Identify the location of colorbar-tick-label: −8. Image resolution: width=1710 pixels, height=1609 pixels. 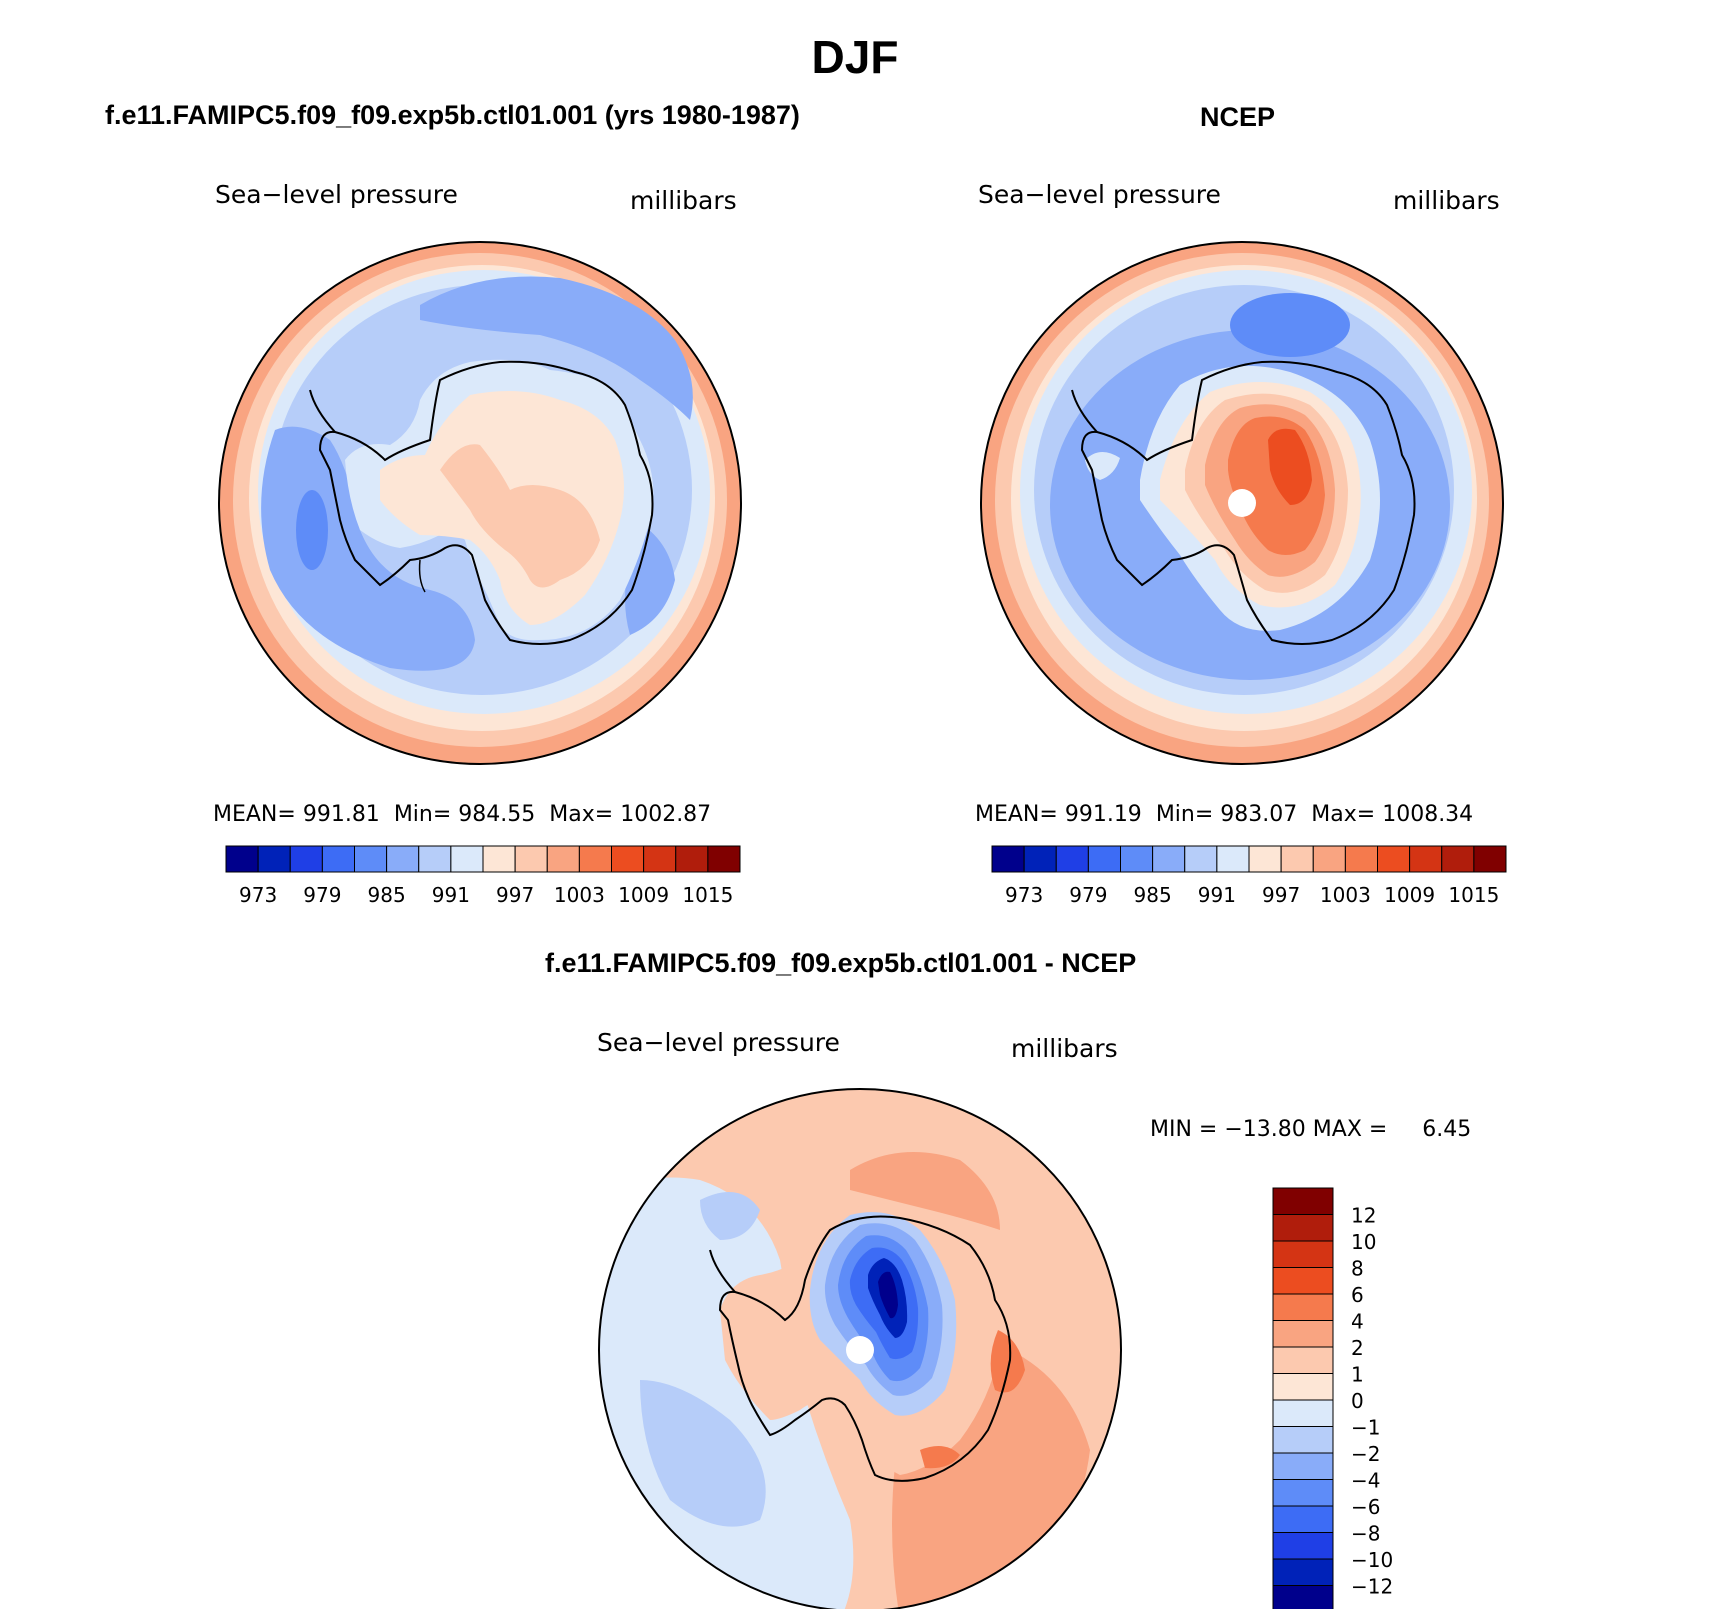
(1365, 1534).